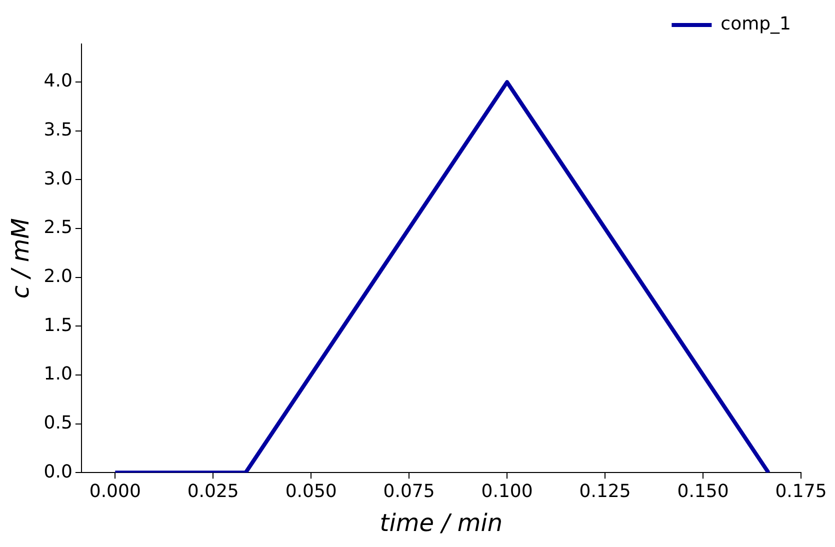 The width and height of the screenshot is (835, 547). What do you see at coordinates (213, 491) in the screenshot?
I see `x-tick-label: 0.025` at bounding box center [213, 491].